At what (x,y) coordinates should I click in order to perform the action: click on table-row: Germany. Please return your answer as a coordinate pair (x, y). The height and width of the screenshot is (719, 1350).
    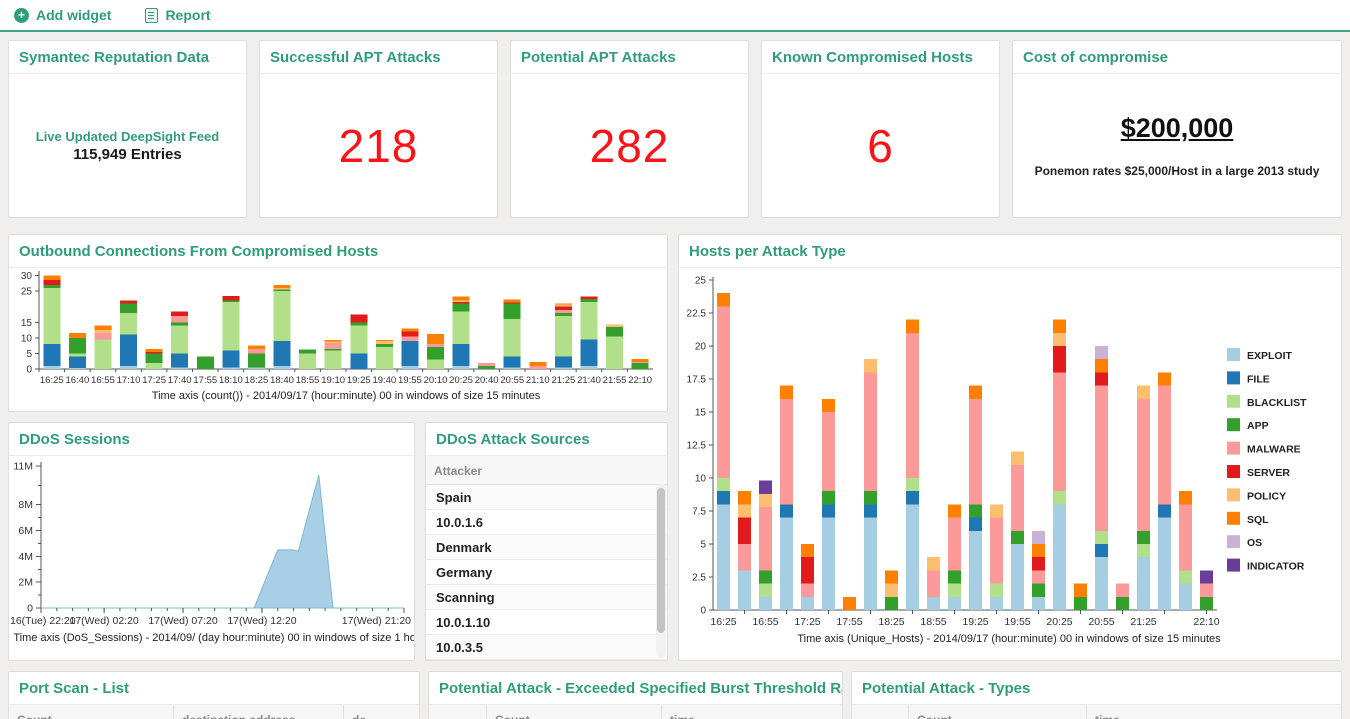
    Looking at the image, I should click on (546, 572).